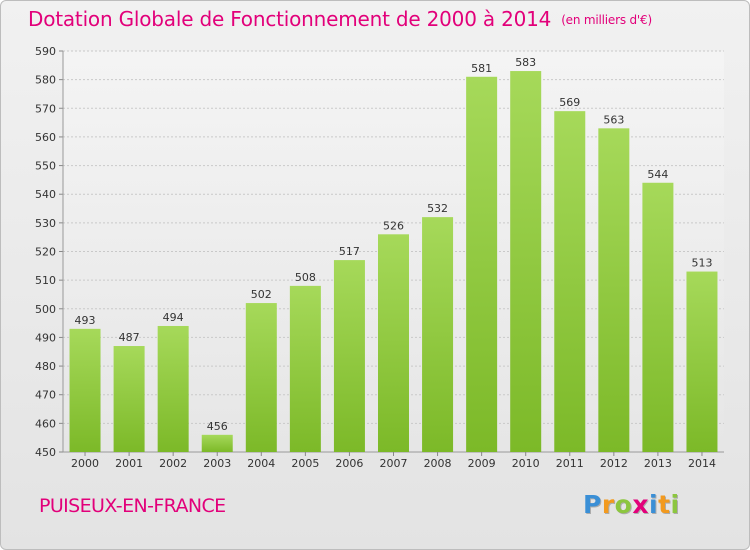  Describe the element at coordinates (45, 280) in the screenshot. I see `y-tick-label: 510` at that location.